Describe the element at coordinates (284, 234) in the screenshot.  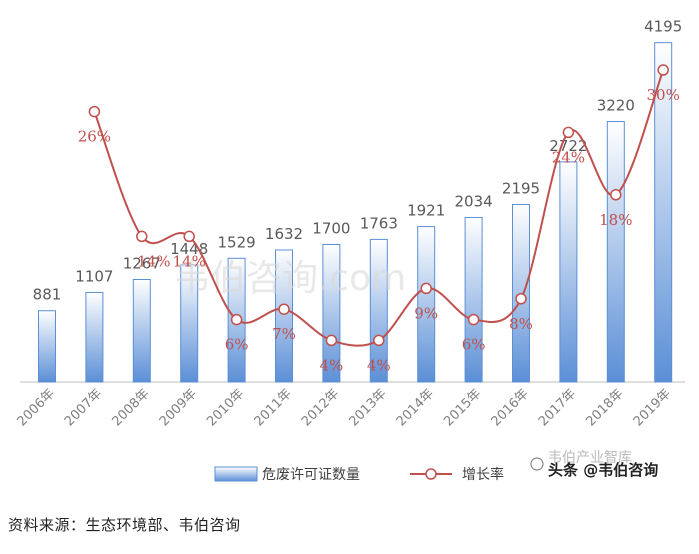
I see `bar-value-label: 1632` at that location.